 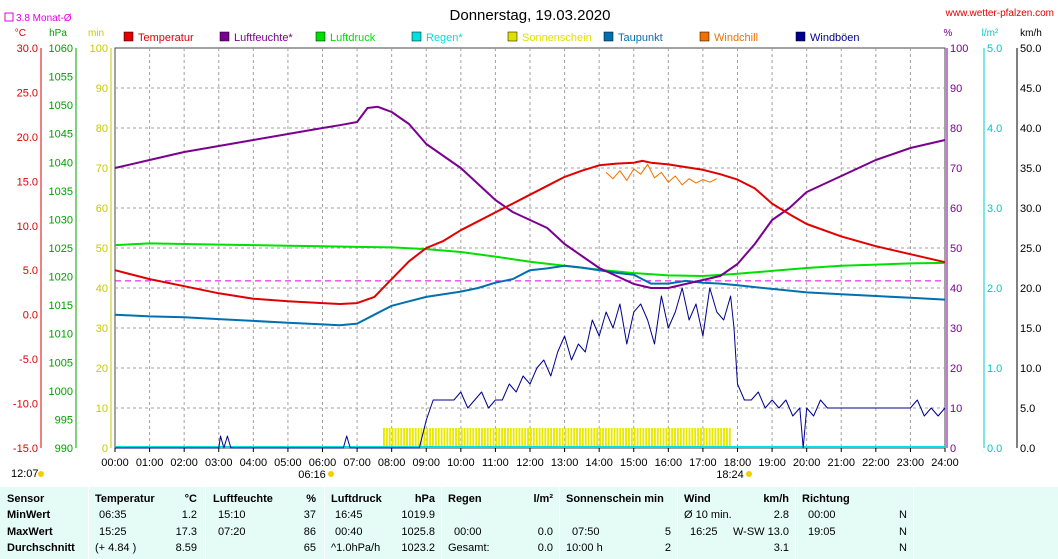 What do you see at coordinates (661, 174) in the screenshot?
I see `series-line-chill` at bounding box center [661, 174].